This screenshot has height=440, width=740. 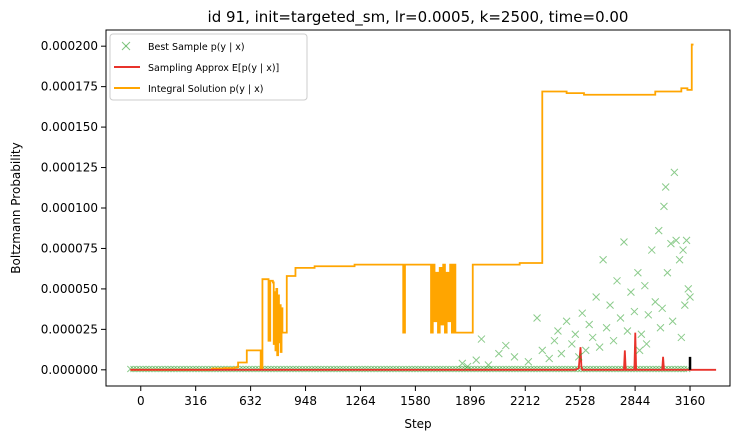 I want to click on y-tick-label: 0.000000, so click(x=69, y=370).